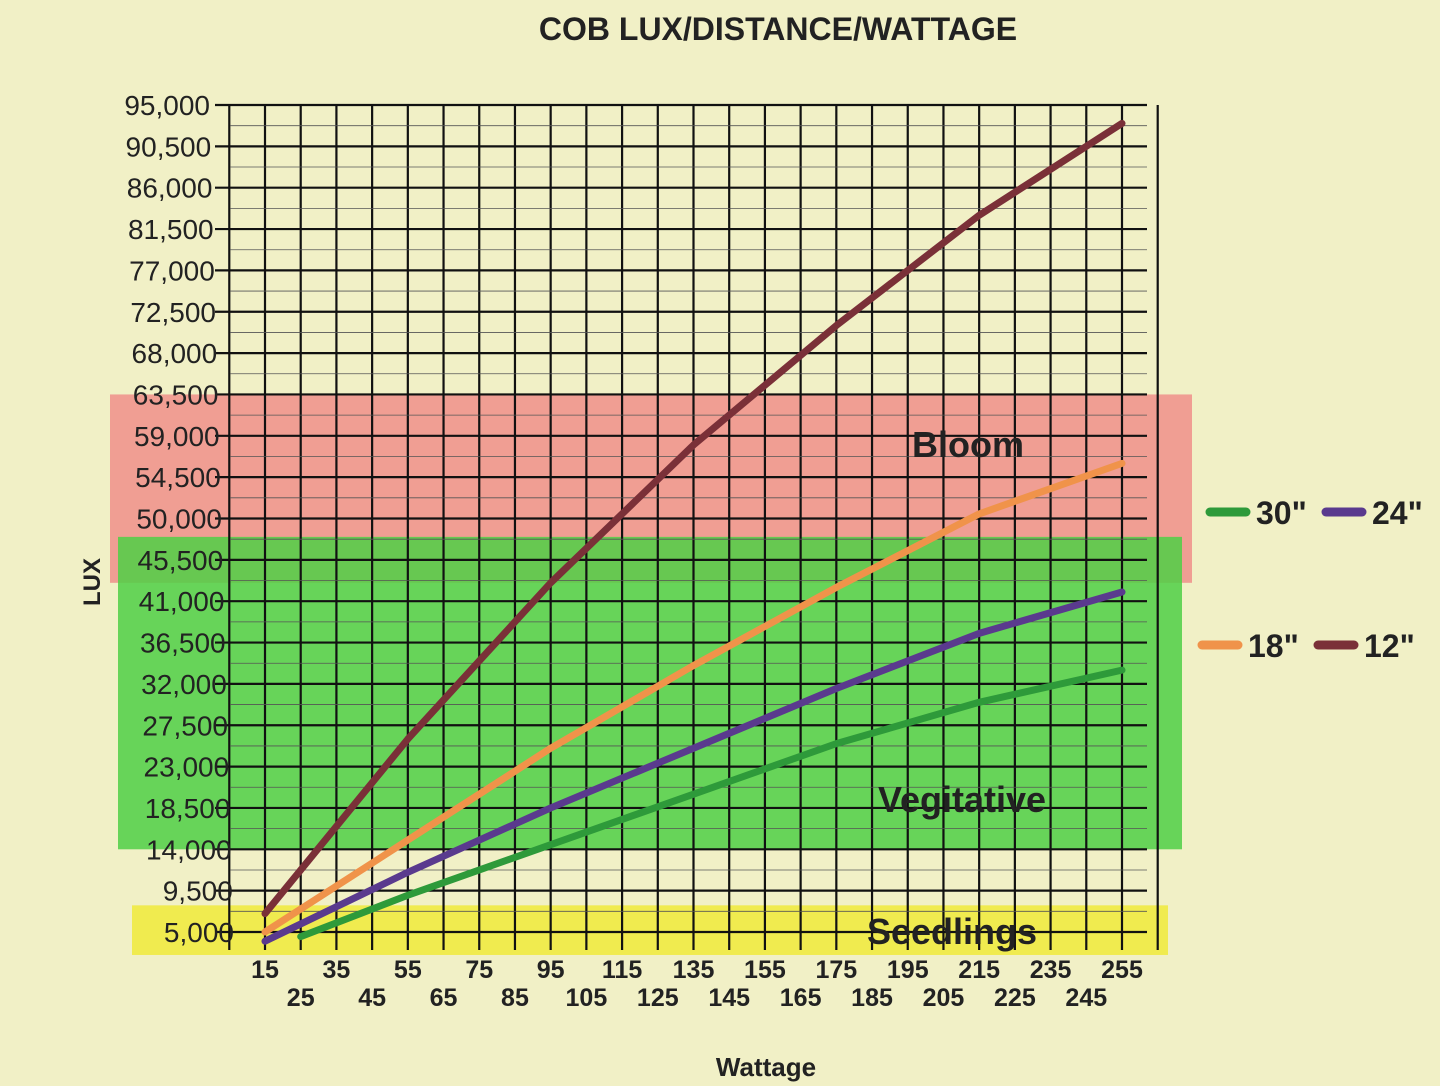 The width and height of the screenshot is (1440, 1086). What do you see at coordinates (1281, 513) in the screenshot?
I see `legend-label: 30"` at bounding box center [1281, 513].